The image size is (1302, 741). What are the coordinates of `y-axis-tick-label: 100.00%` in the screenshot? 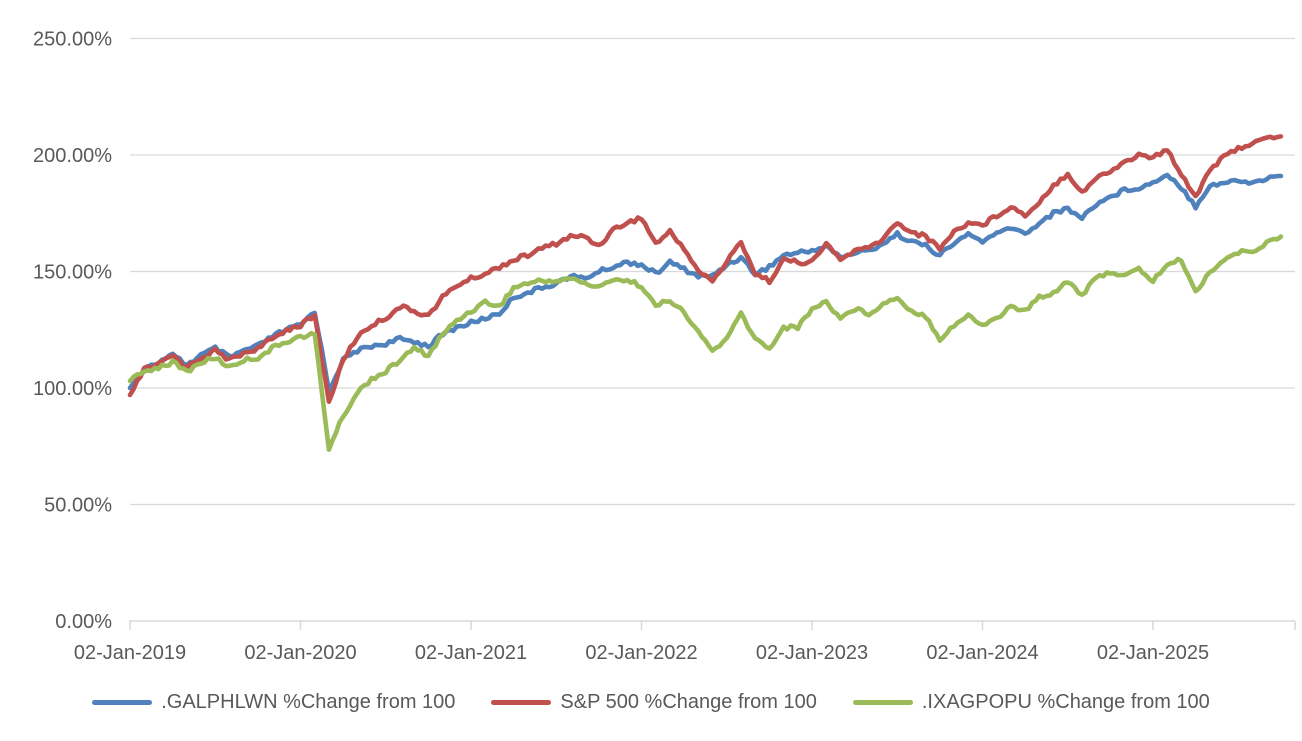 It's located at (72, 389).